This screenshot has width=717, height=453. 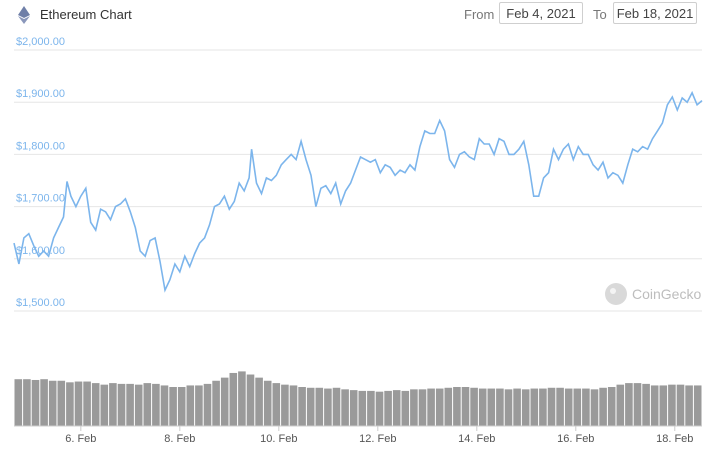 I want to click on from-date-input: Feb 4, 2021, so click(x=541, y=13).